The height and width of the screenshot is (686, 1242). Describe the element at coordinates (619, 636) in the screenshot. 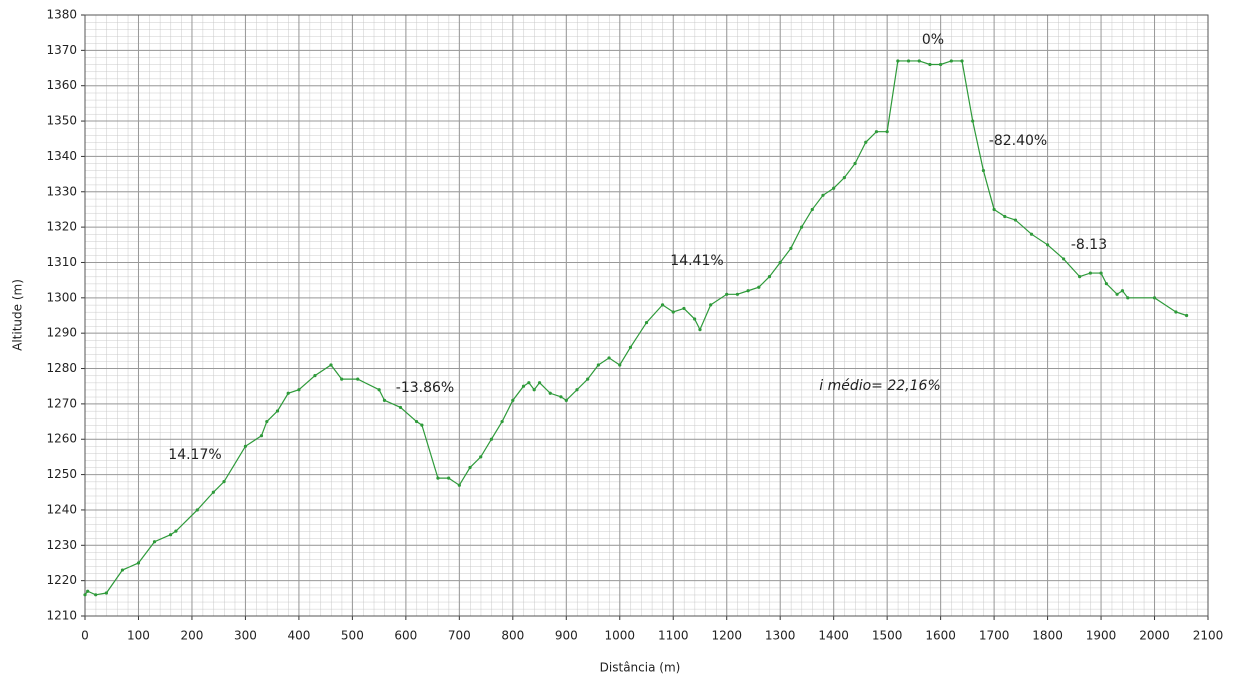

I see `x-tick-label: 1000` at that location.